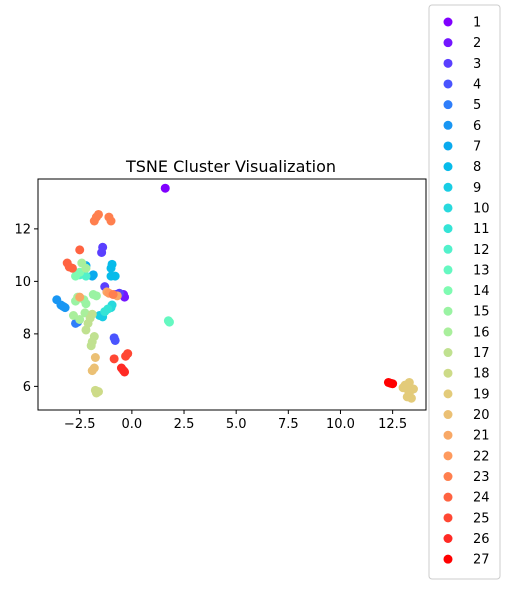 Image resolution: width=505 pixels, height=589 pixels. What do you see at coordinates (481, 477) in the screenshot?
I see `legend-label: 23` at bounding box center [481, 477].